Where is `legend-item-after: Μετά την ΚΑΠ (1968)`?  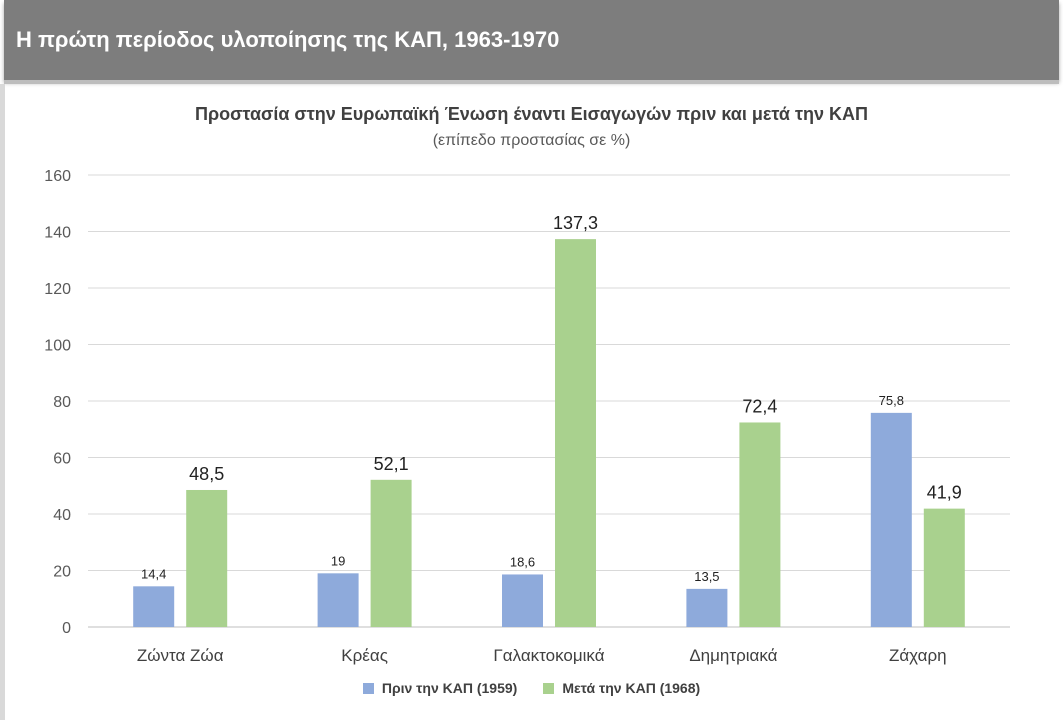
legend-item-after: Μετά την ΚΑΠ (1968) is located at coordinates (621, 688).